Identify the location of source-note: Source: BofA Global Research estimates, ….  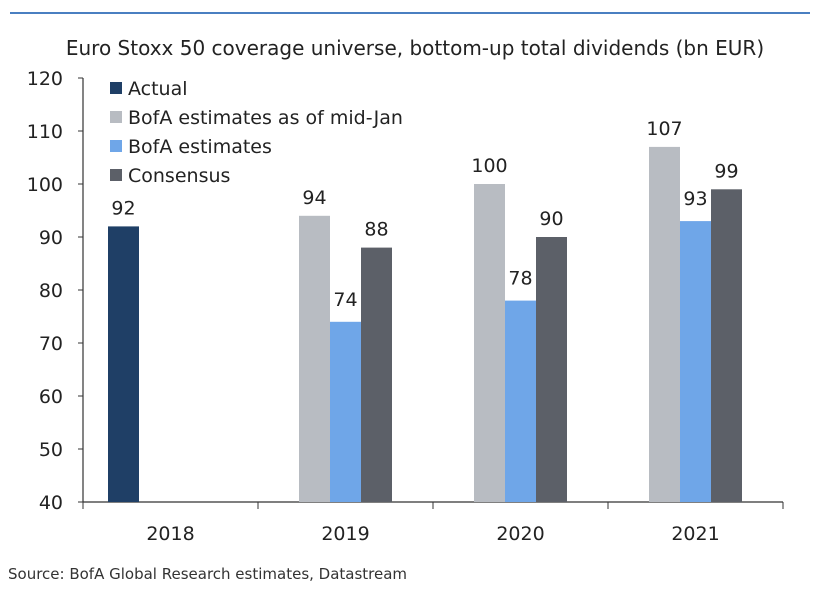
(208, 574).